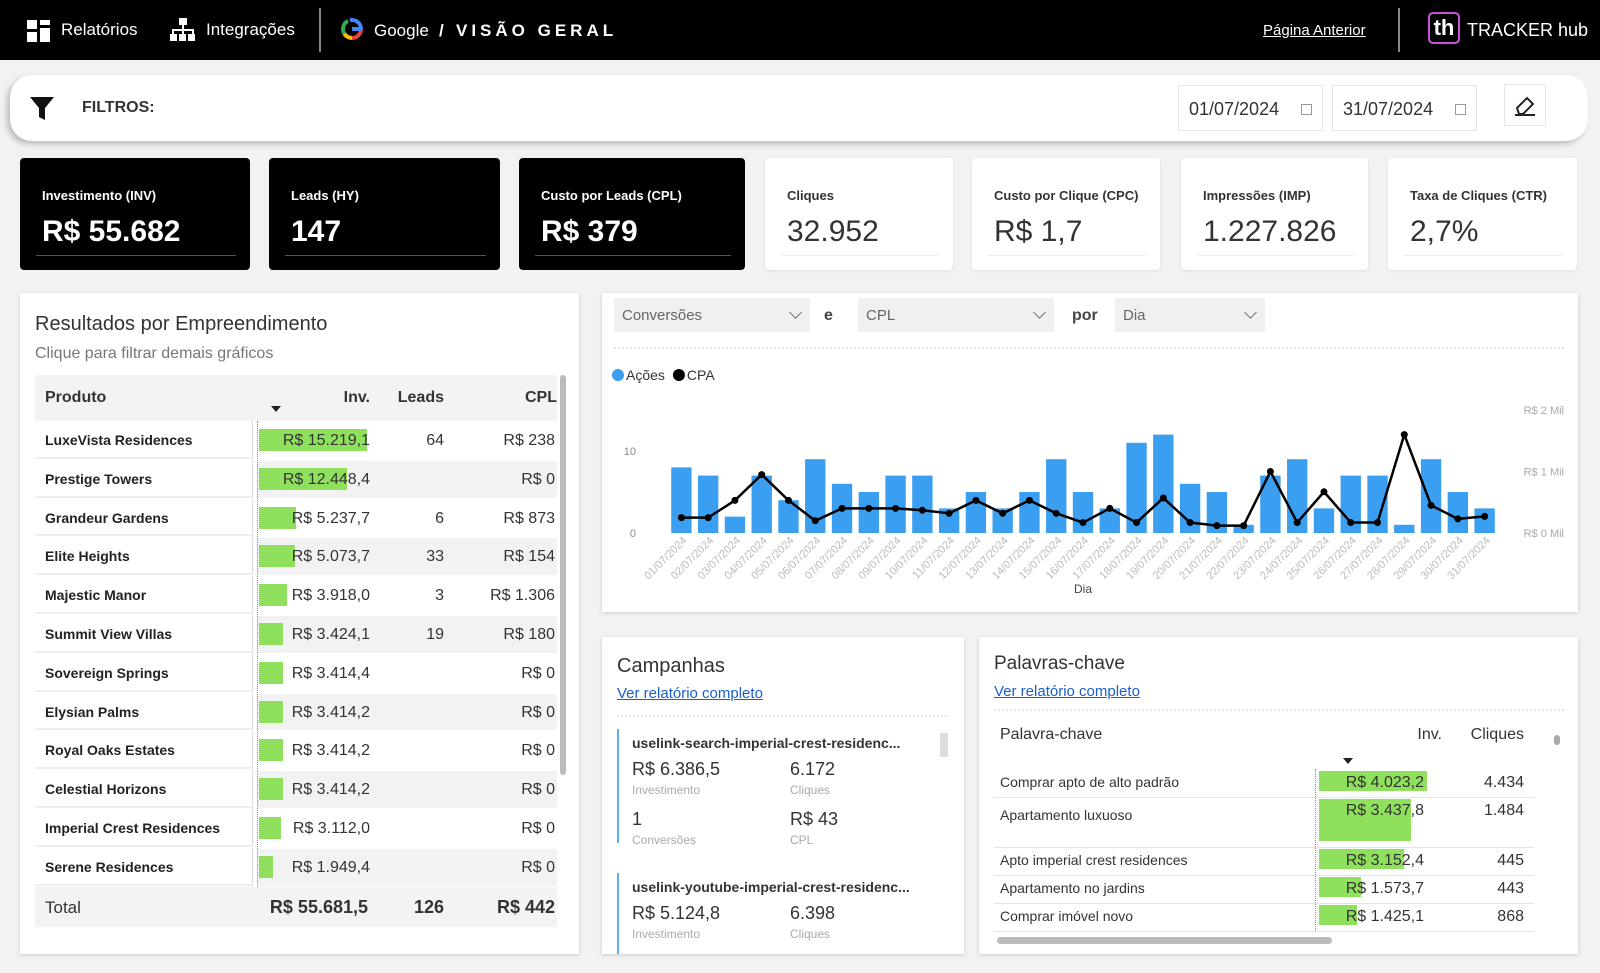 Image resolution: width=1600 pixels, height=973 pixels. I want to click on keyword: Comprar apto de alto padrão, so click(1089, 782).